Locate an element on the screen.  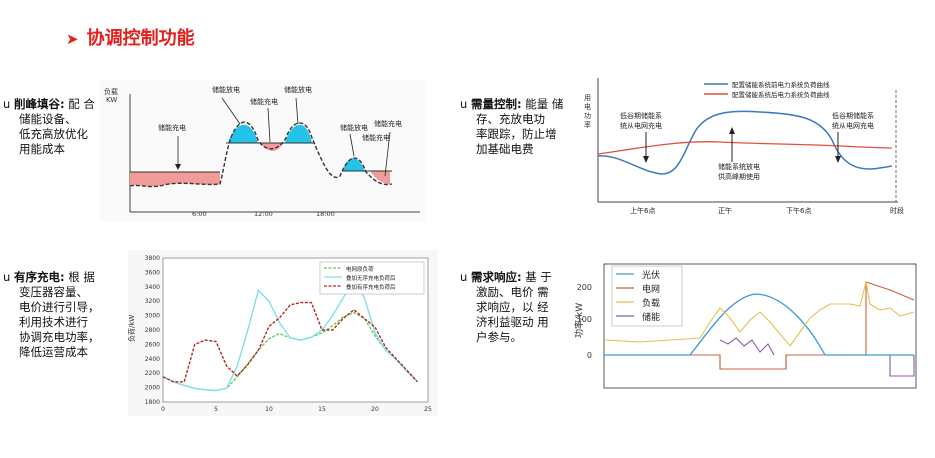
y-tick-label: 0 is located at coordinates (589, 355).